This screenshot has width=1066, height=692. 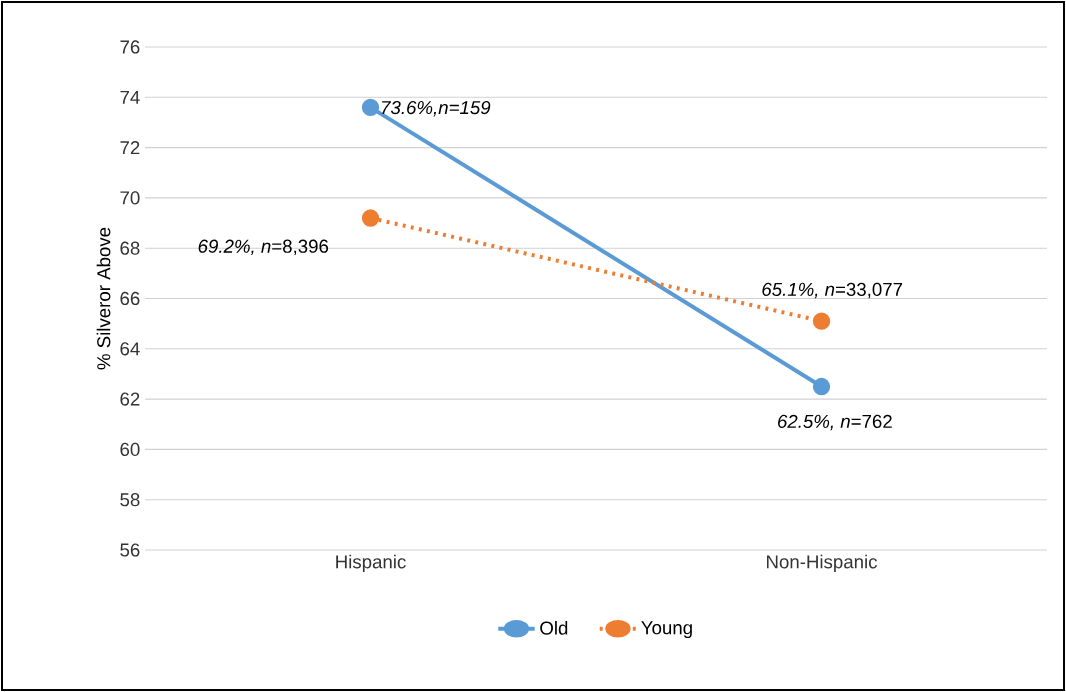 What do you see at coordinates (130, 449) in the screenshot?
I see `y-tick-label: 60` at bounding box center [130, 449].